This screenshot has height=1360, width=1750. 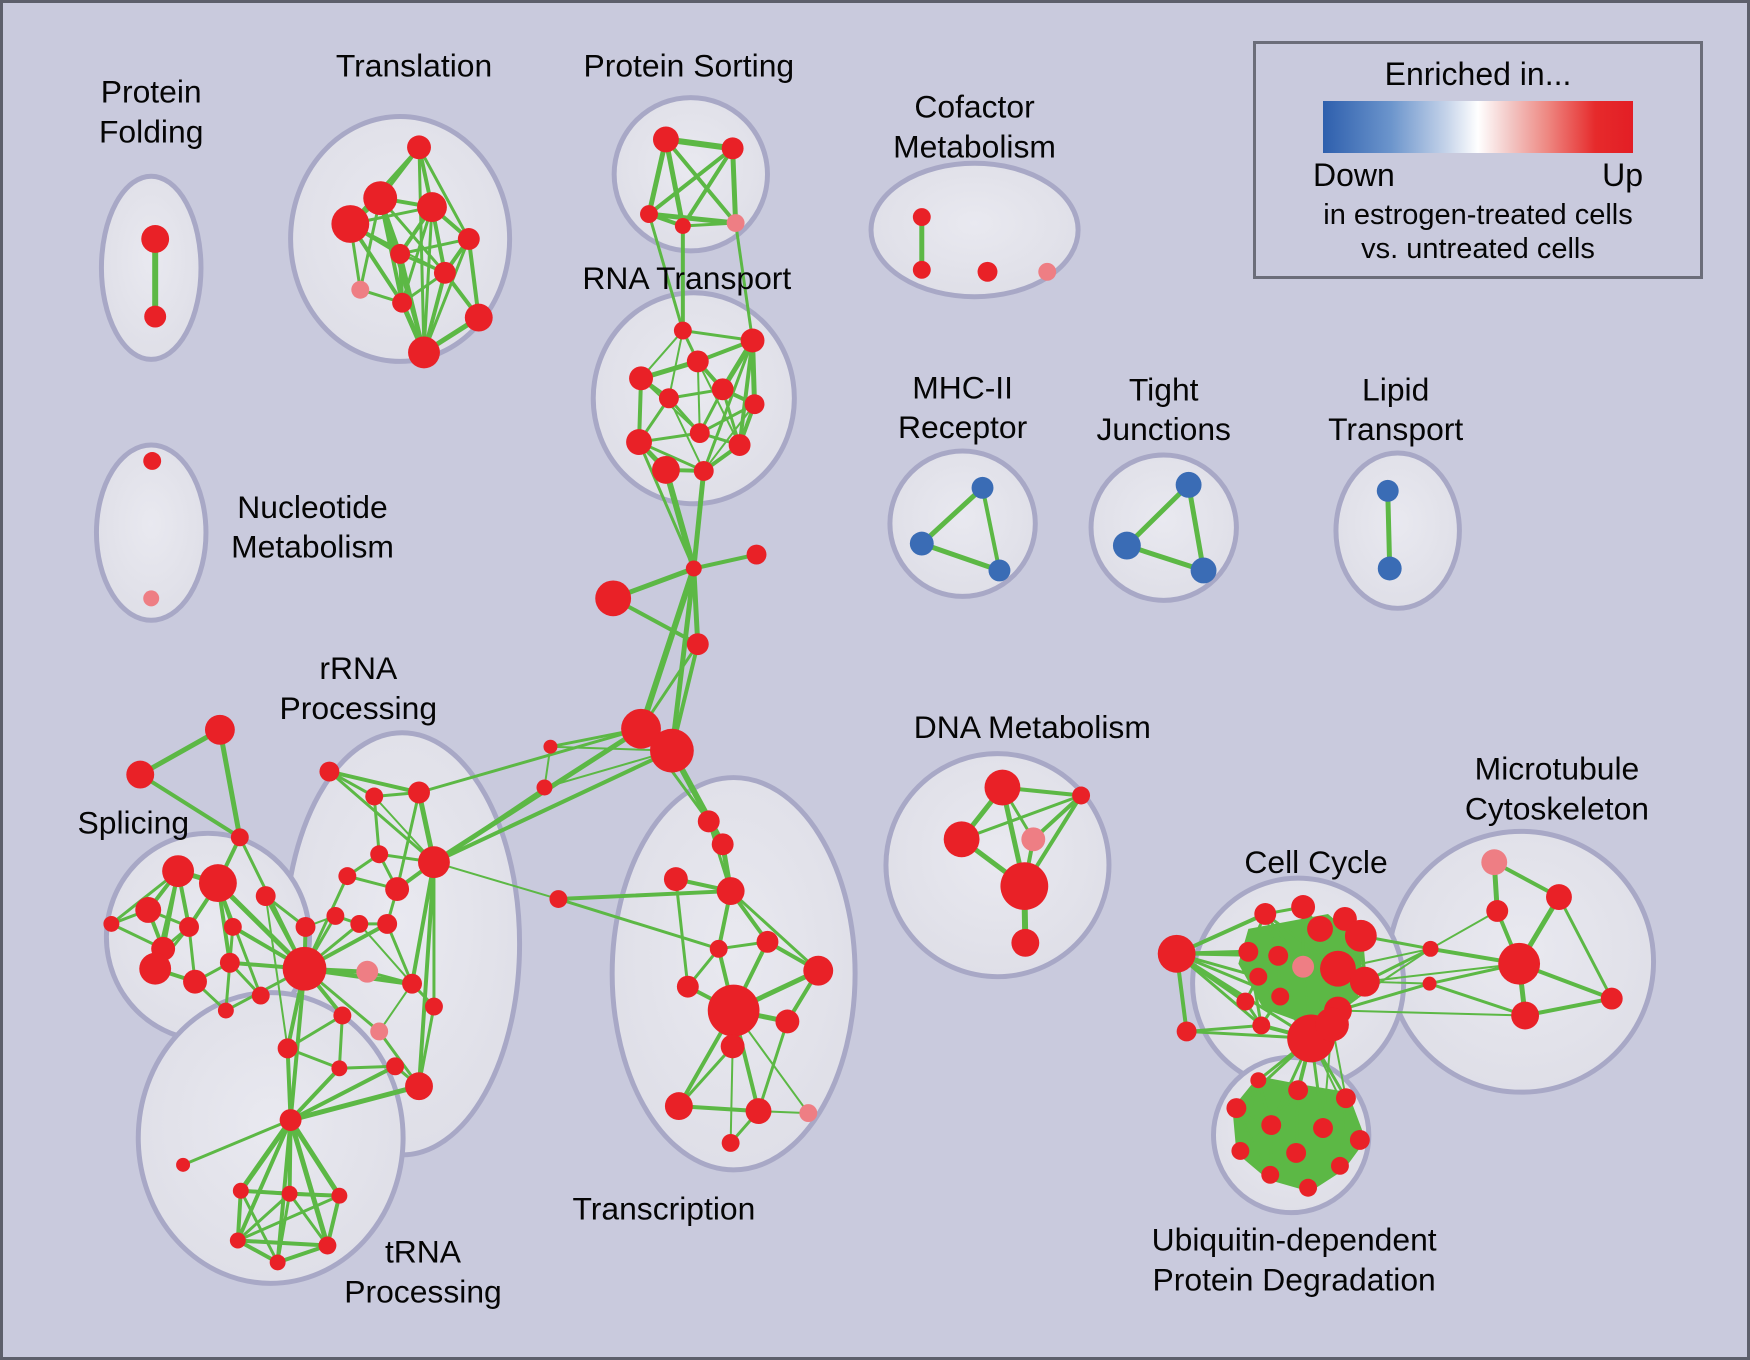 I want to click on cluster-label-nucleotide-metabolism: Metabolism, so click(x=312, y=547).